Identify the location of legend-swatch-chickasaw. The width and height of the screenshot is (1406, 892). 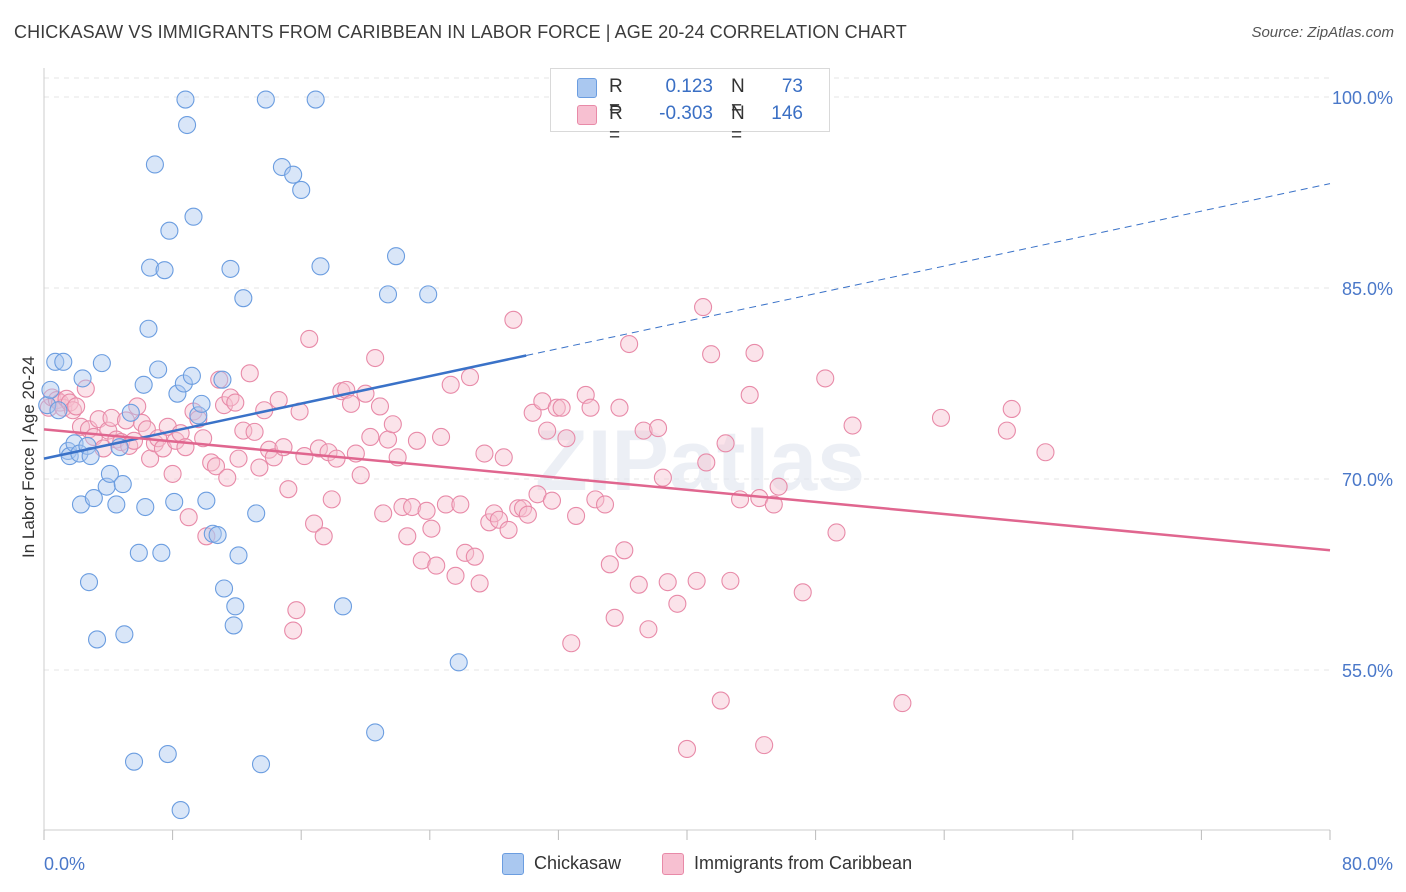
(513, 864).